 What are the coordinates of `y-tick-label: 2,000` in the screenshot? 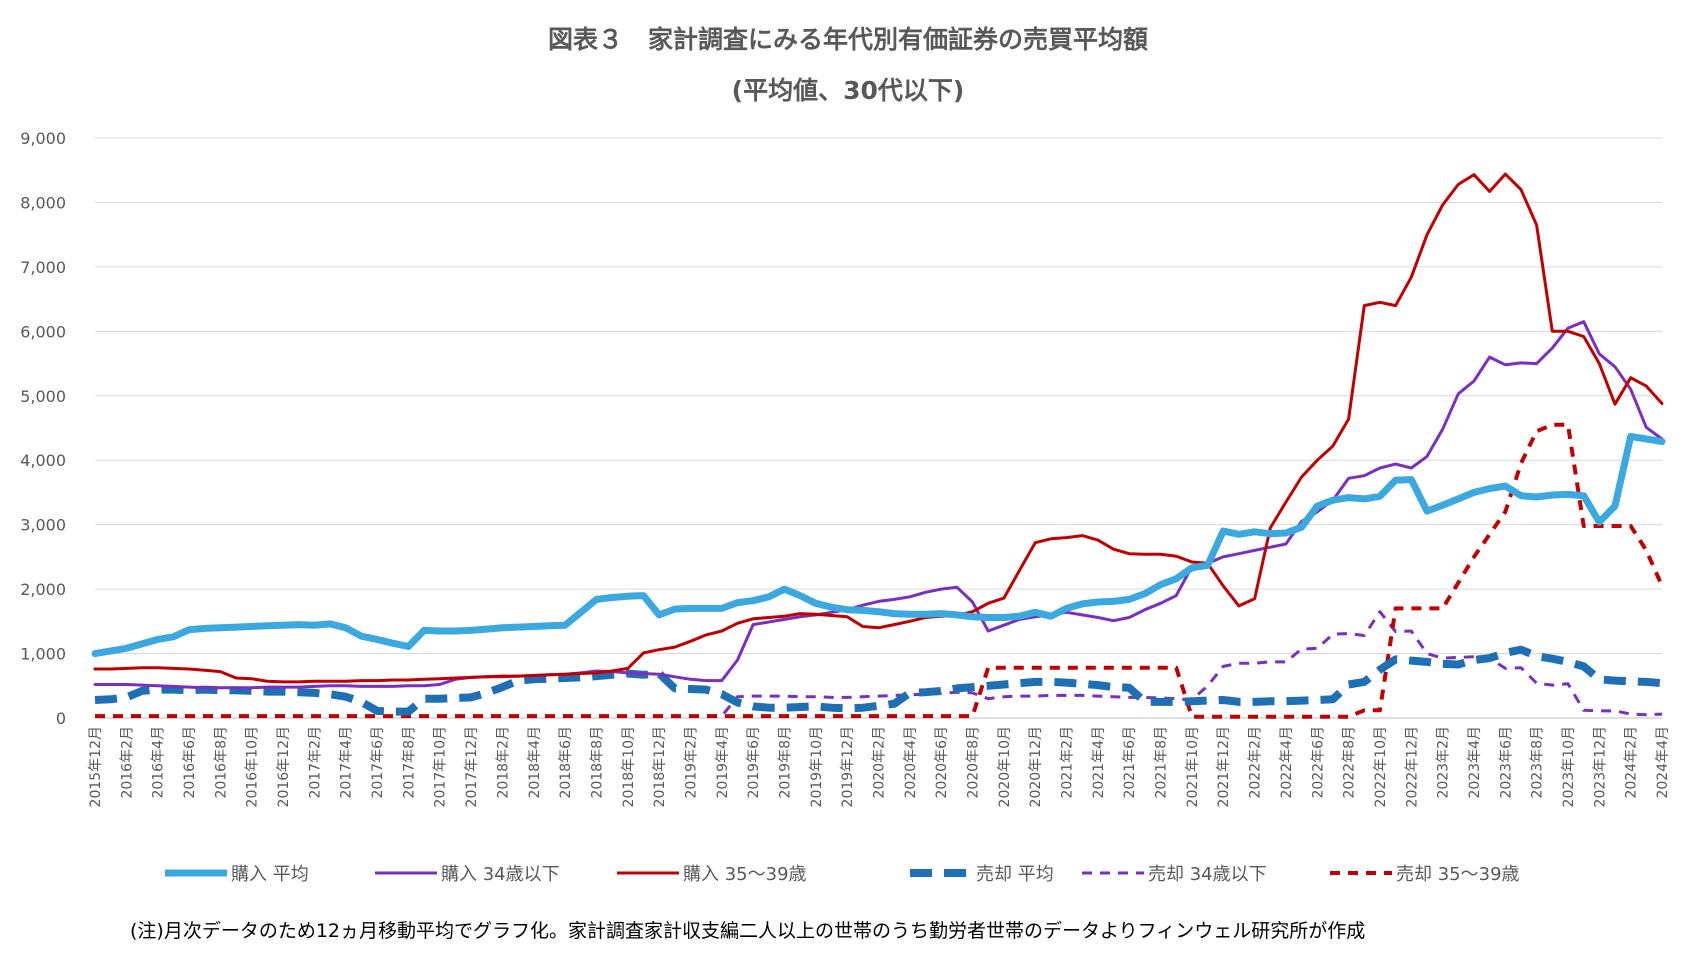 It's located at (43, 589).